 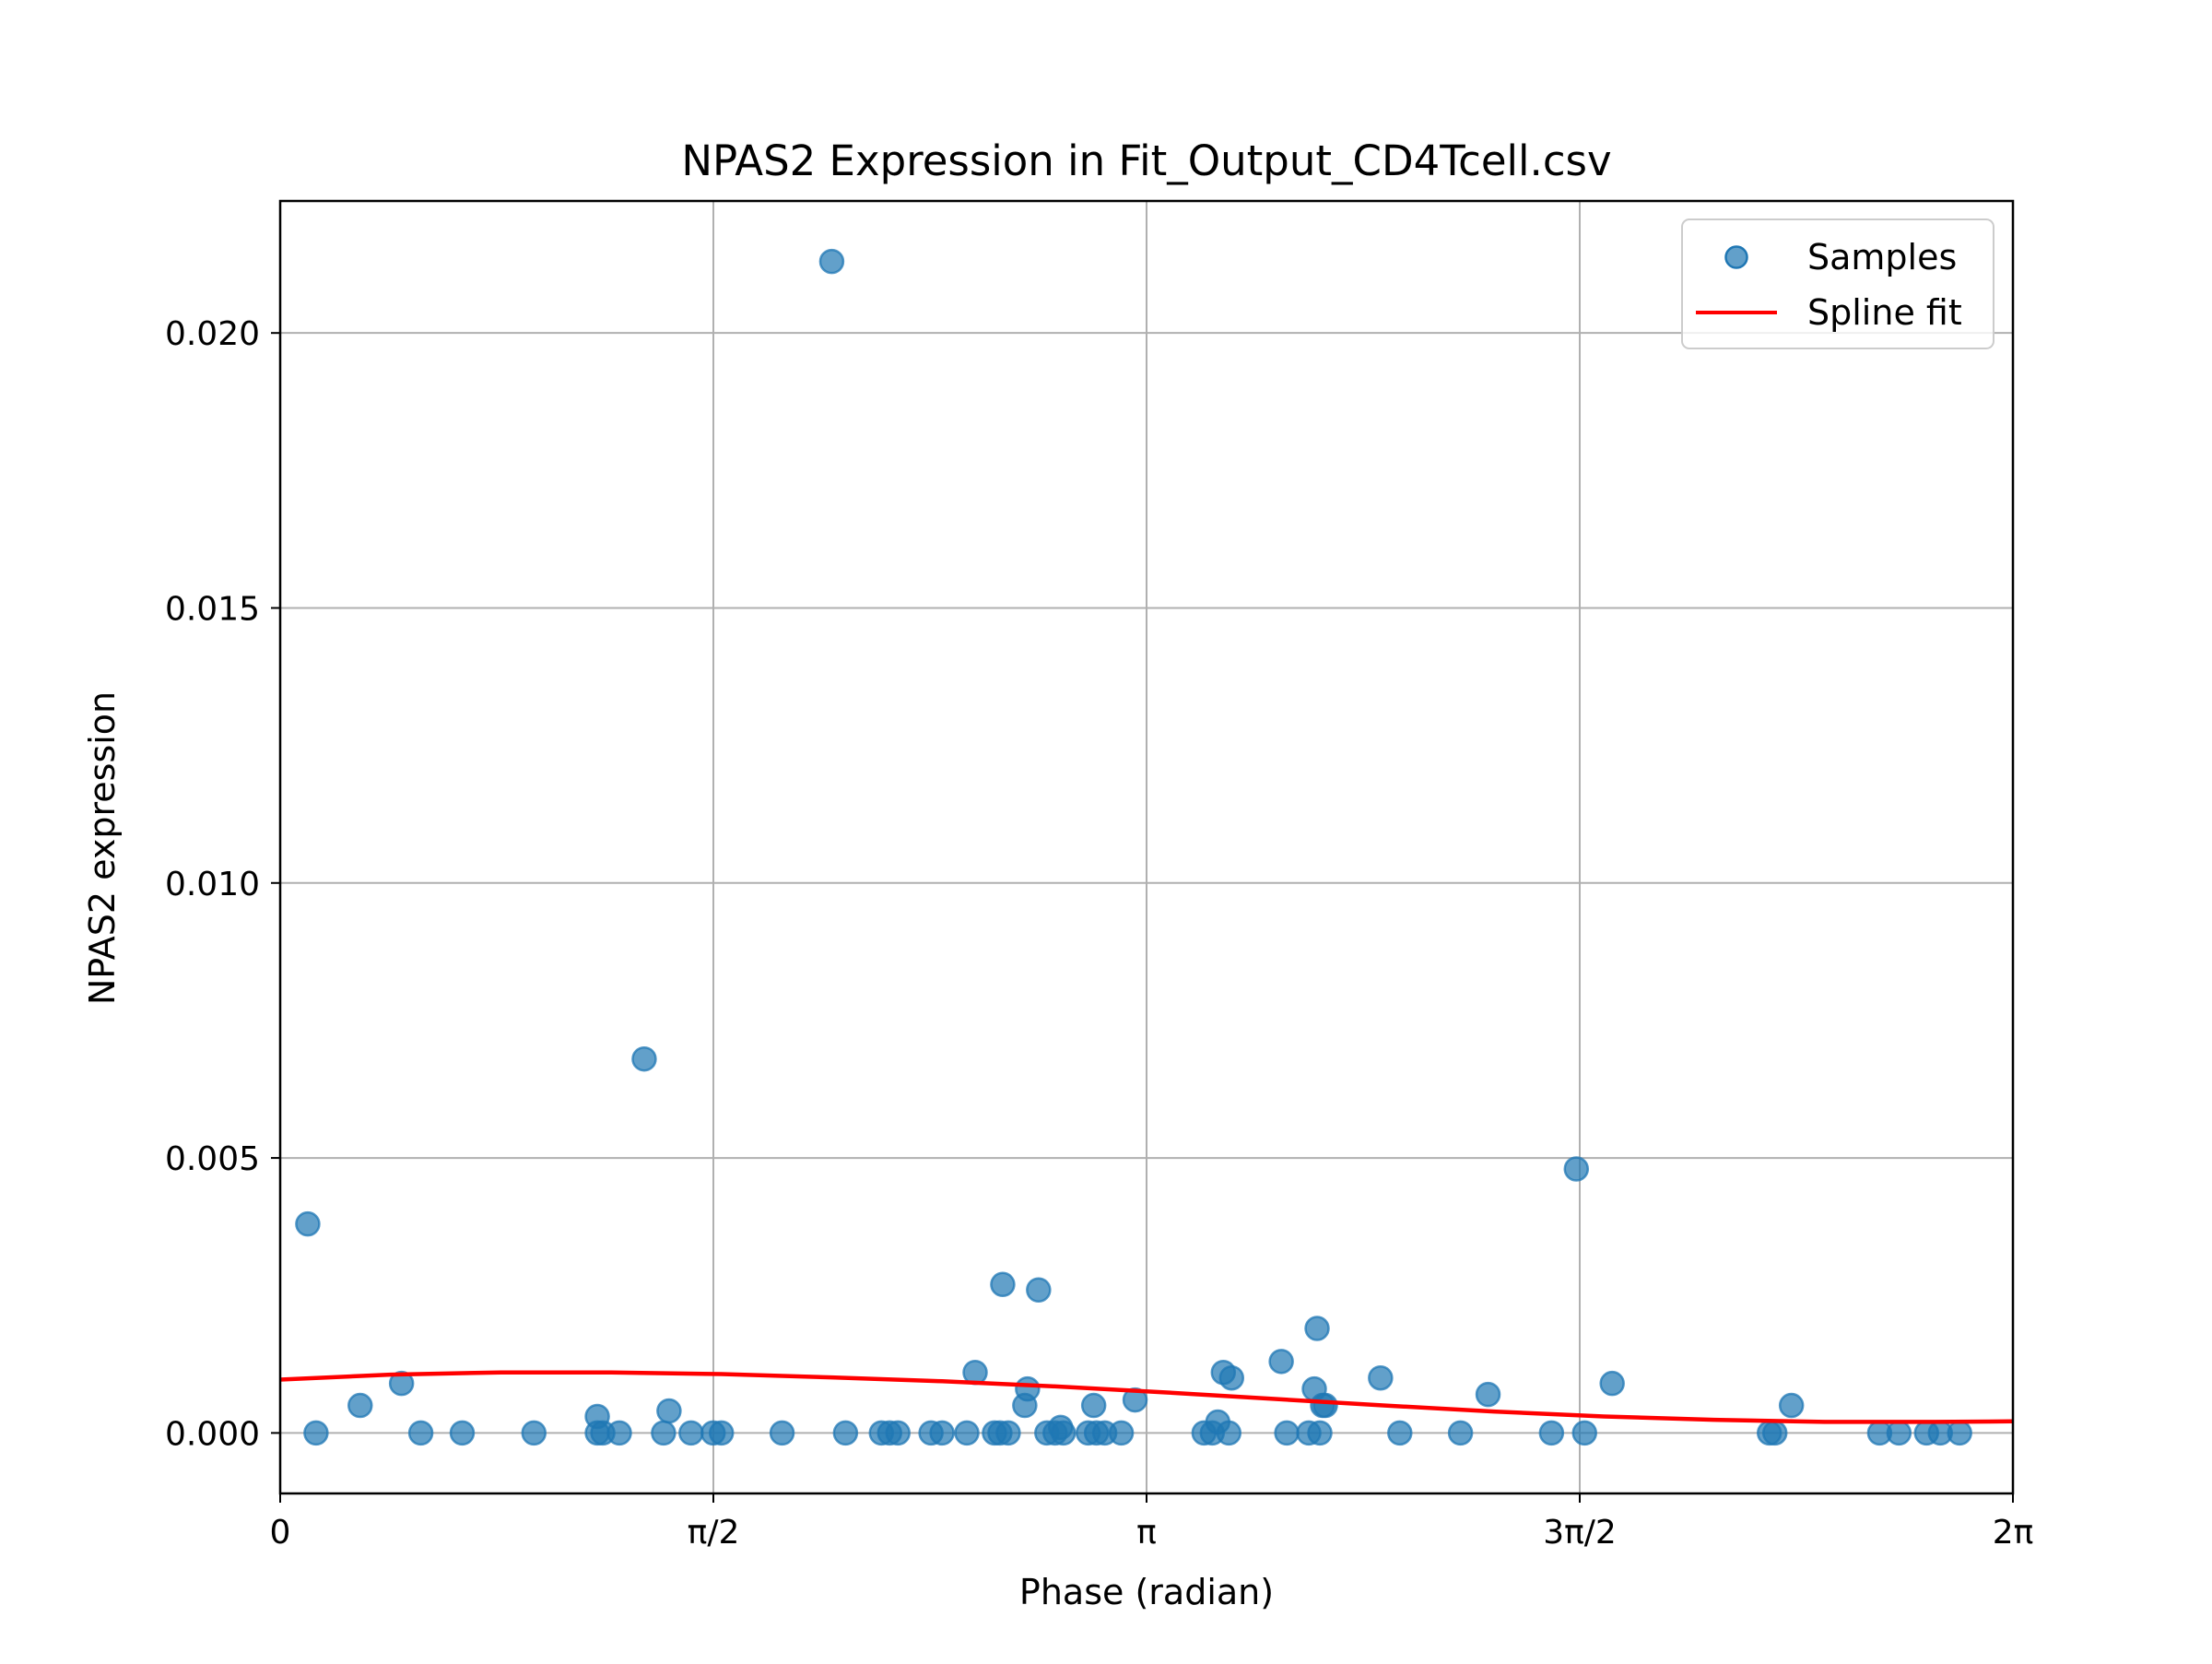 I want to click on x-axis-label: Phase (radian), so click(x=1146, y=1592).